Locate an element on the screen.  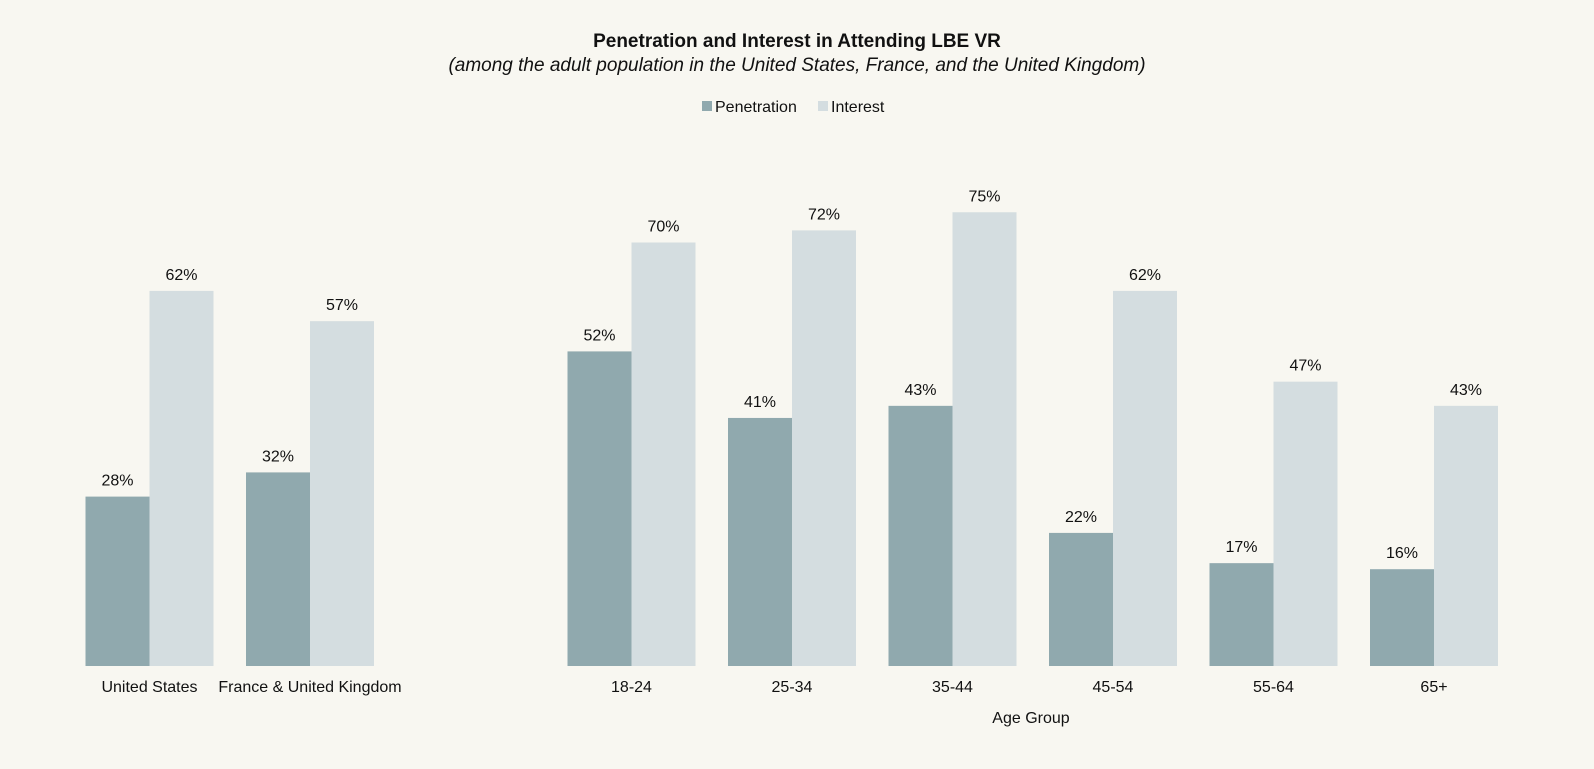
data-label-penetration: 52% is located at coordinates (599, 335).